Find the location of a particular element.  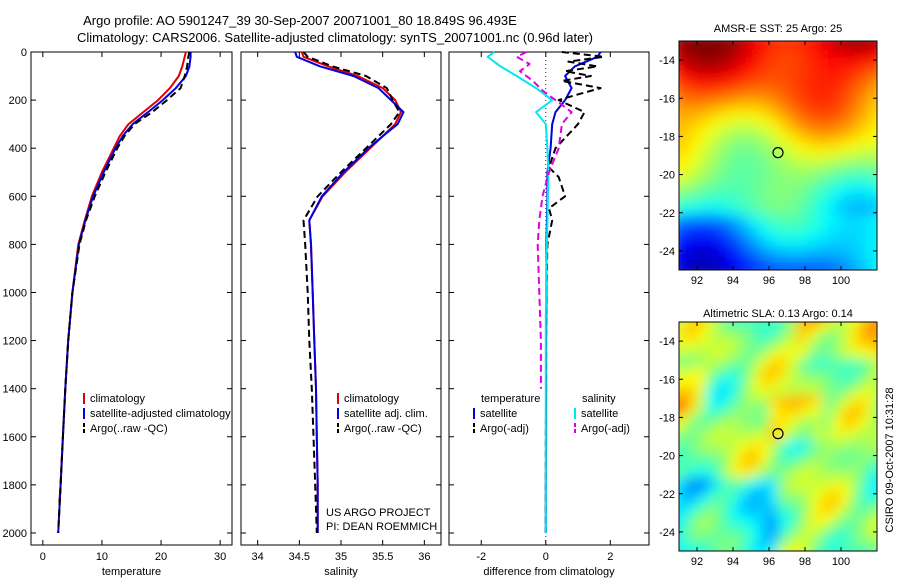

sst_map-ytick-label: -24 is located at coordinates (667, 252).